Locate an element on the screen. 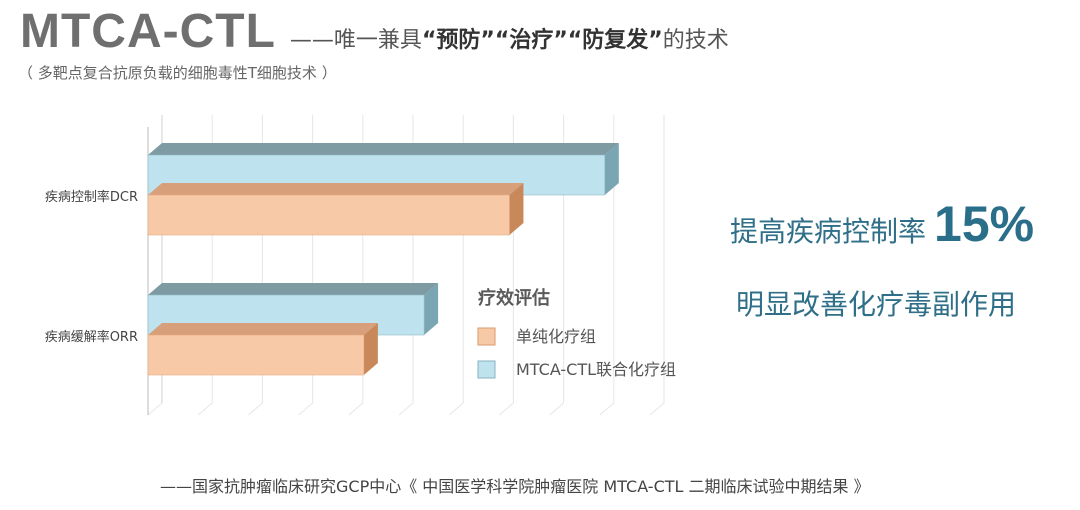 This screenshot has height=510, width=1080. brand-title: MTCA-CTL is located at coordinates (148, 31).